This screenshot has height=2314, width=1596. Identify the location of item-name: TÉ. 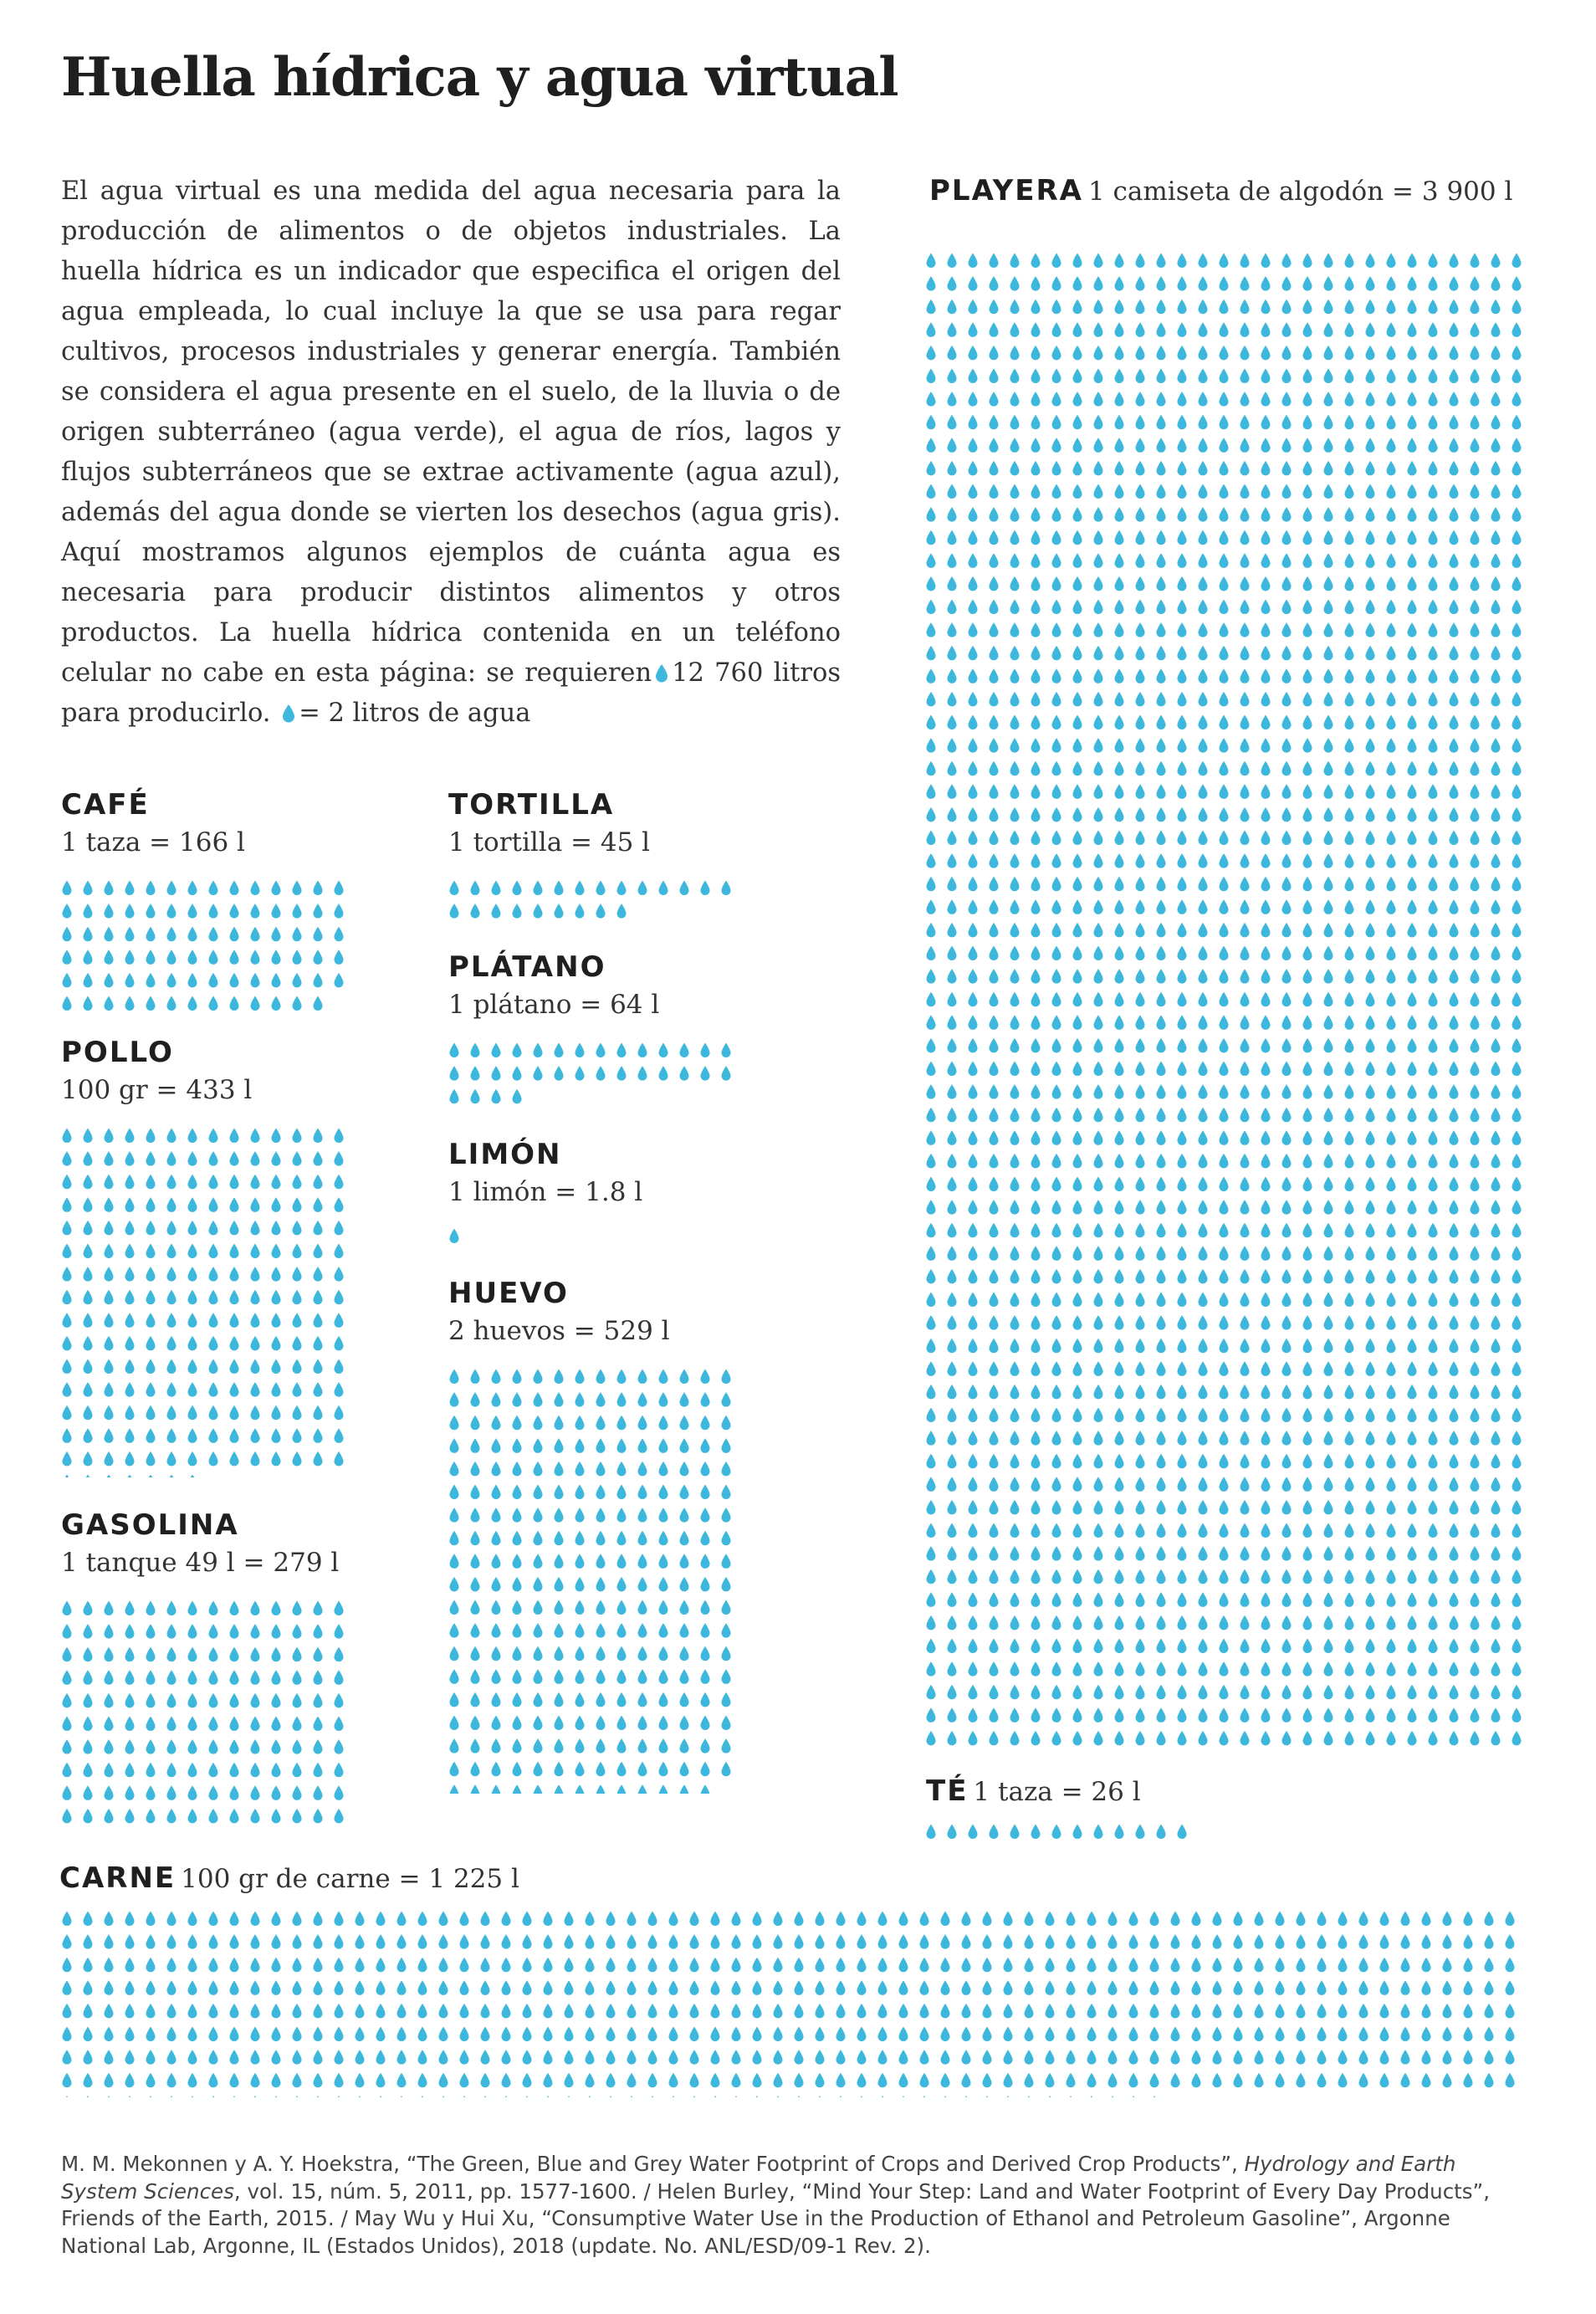
(948, 1791).